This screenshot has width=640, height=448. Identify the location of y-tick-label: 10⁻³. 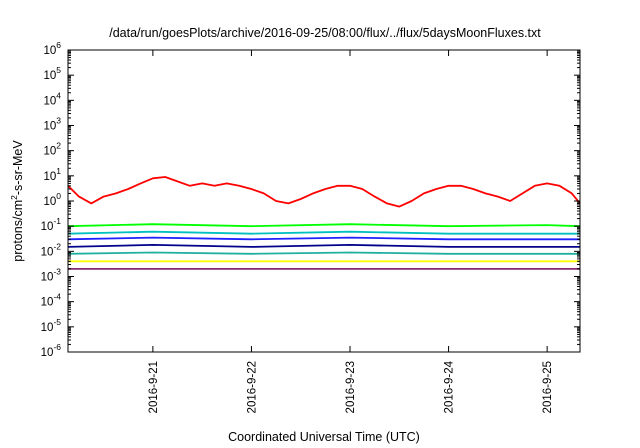
(51, 275).